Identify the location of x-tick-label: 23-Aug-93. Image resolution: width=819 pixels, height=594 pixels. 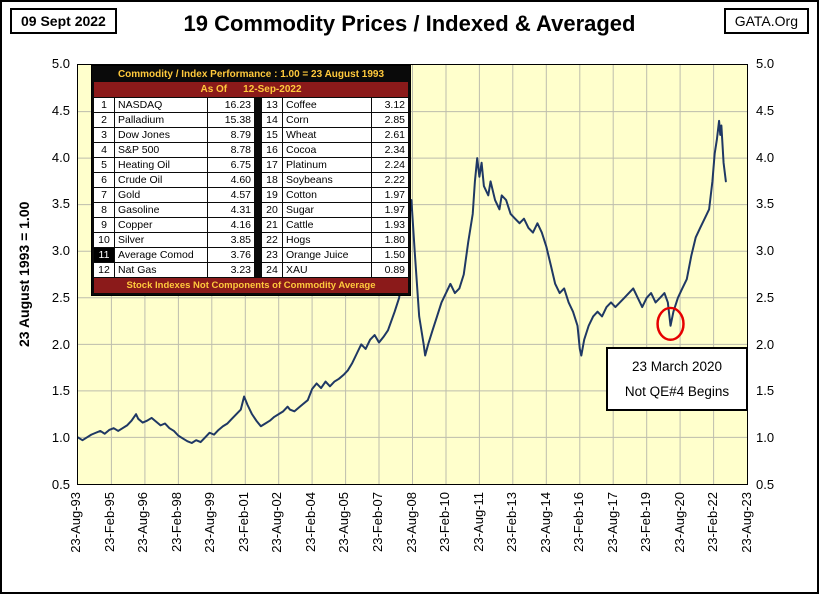
(75, 522).